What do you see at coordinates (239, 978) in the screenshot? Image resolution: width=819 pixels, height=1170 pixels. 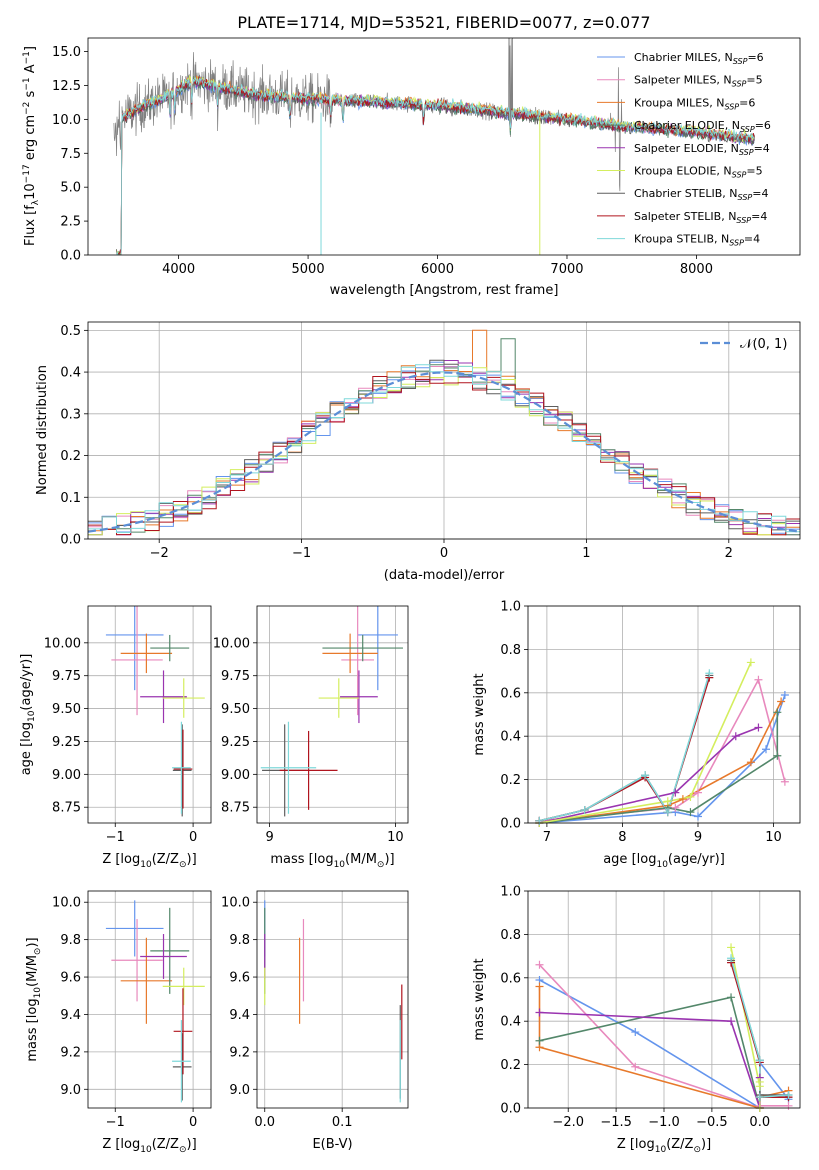 I see `y-tick-label: 9.6` at bounding box center [239, 978].